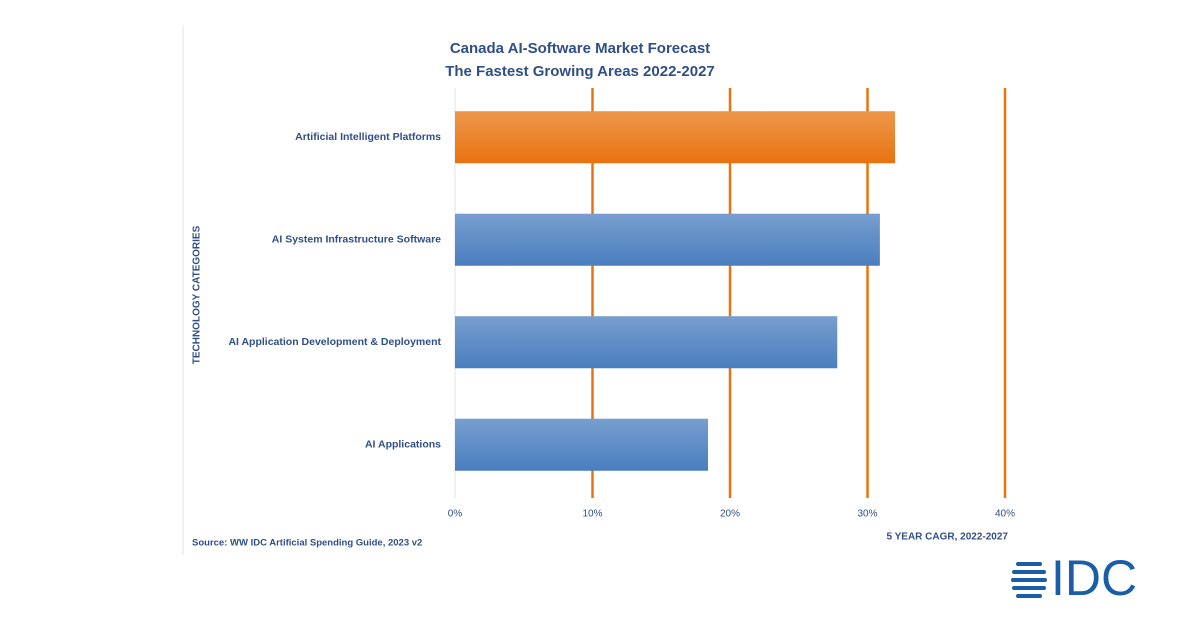  Describe the element at coordinates (730, 514) in the screenshot. I see `x-tick-label: 20%` at that location.